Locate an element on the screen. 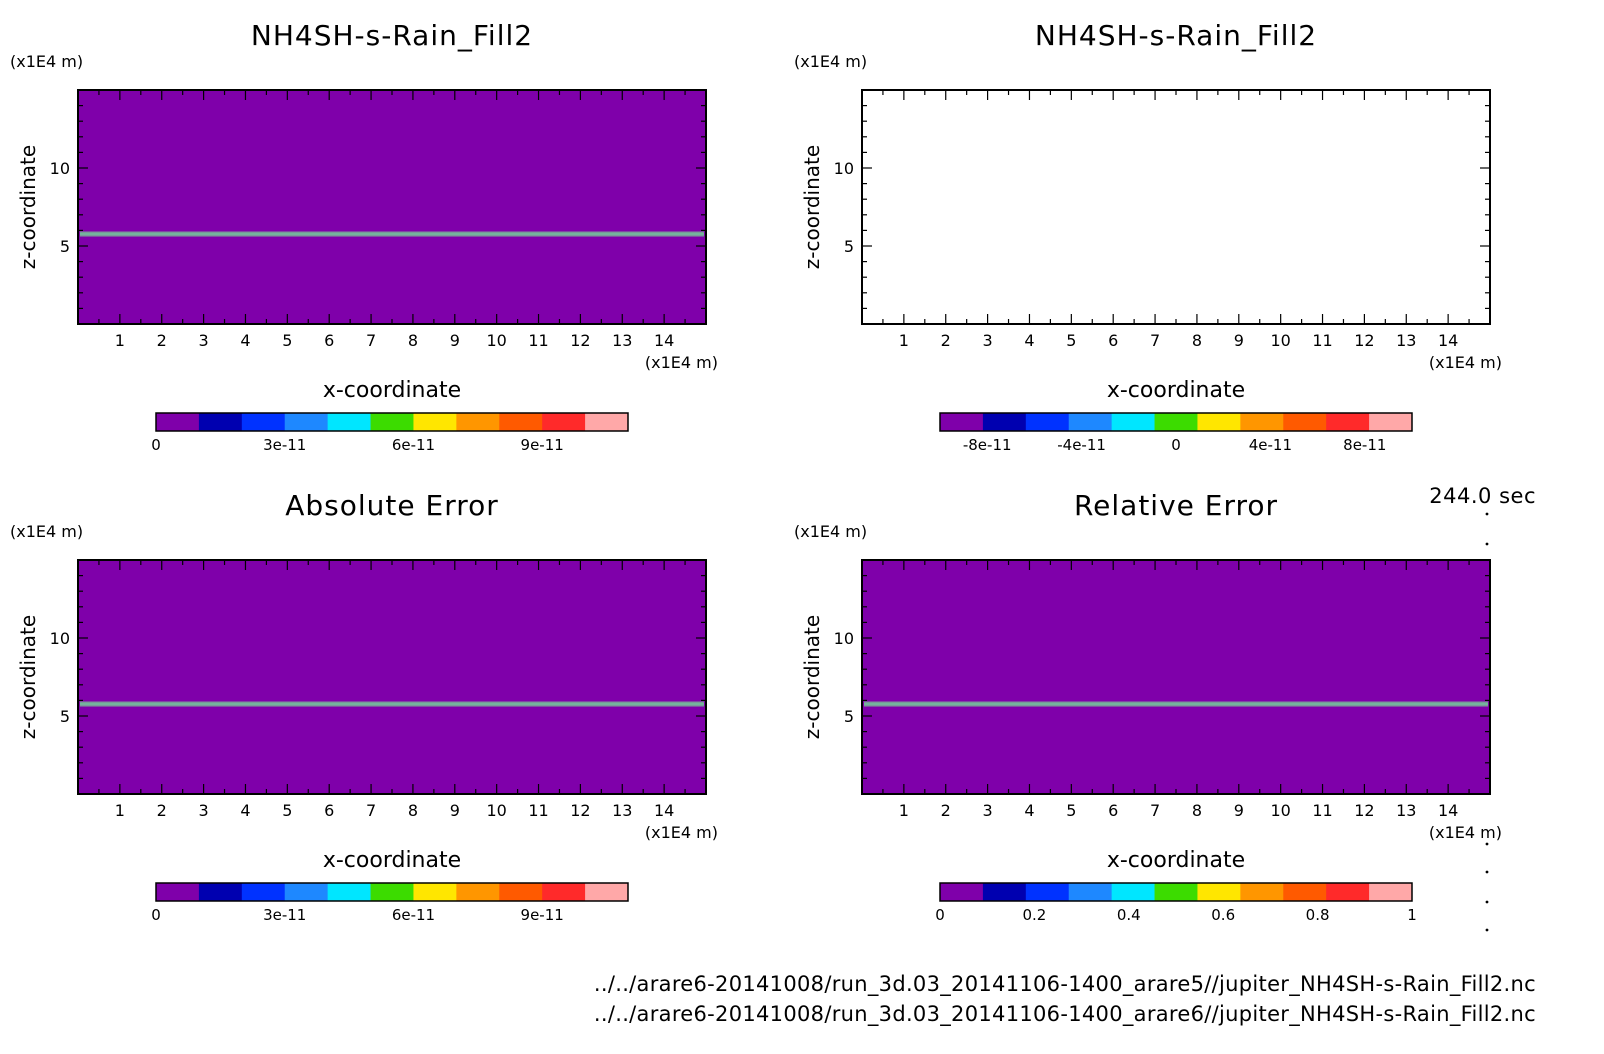  x-tick-label: 12 is located at coordinates (580, 340).